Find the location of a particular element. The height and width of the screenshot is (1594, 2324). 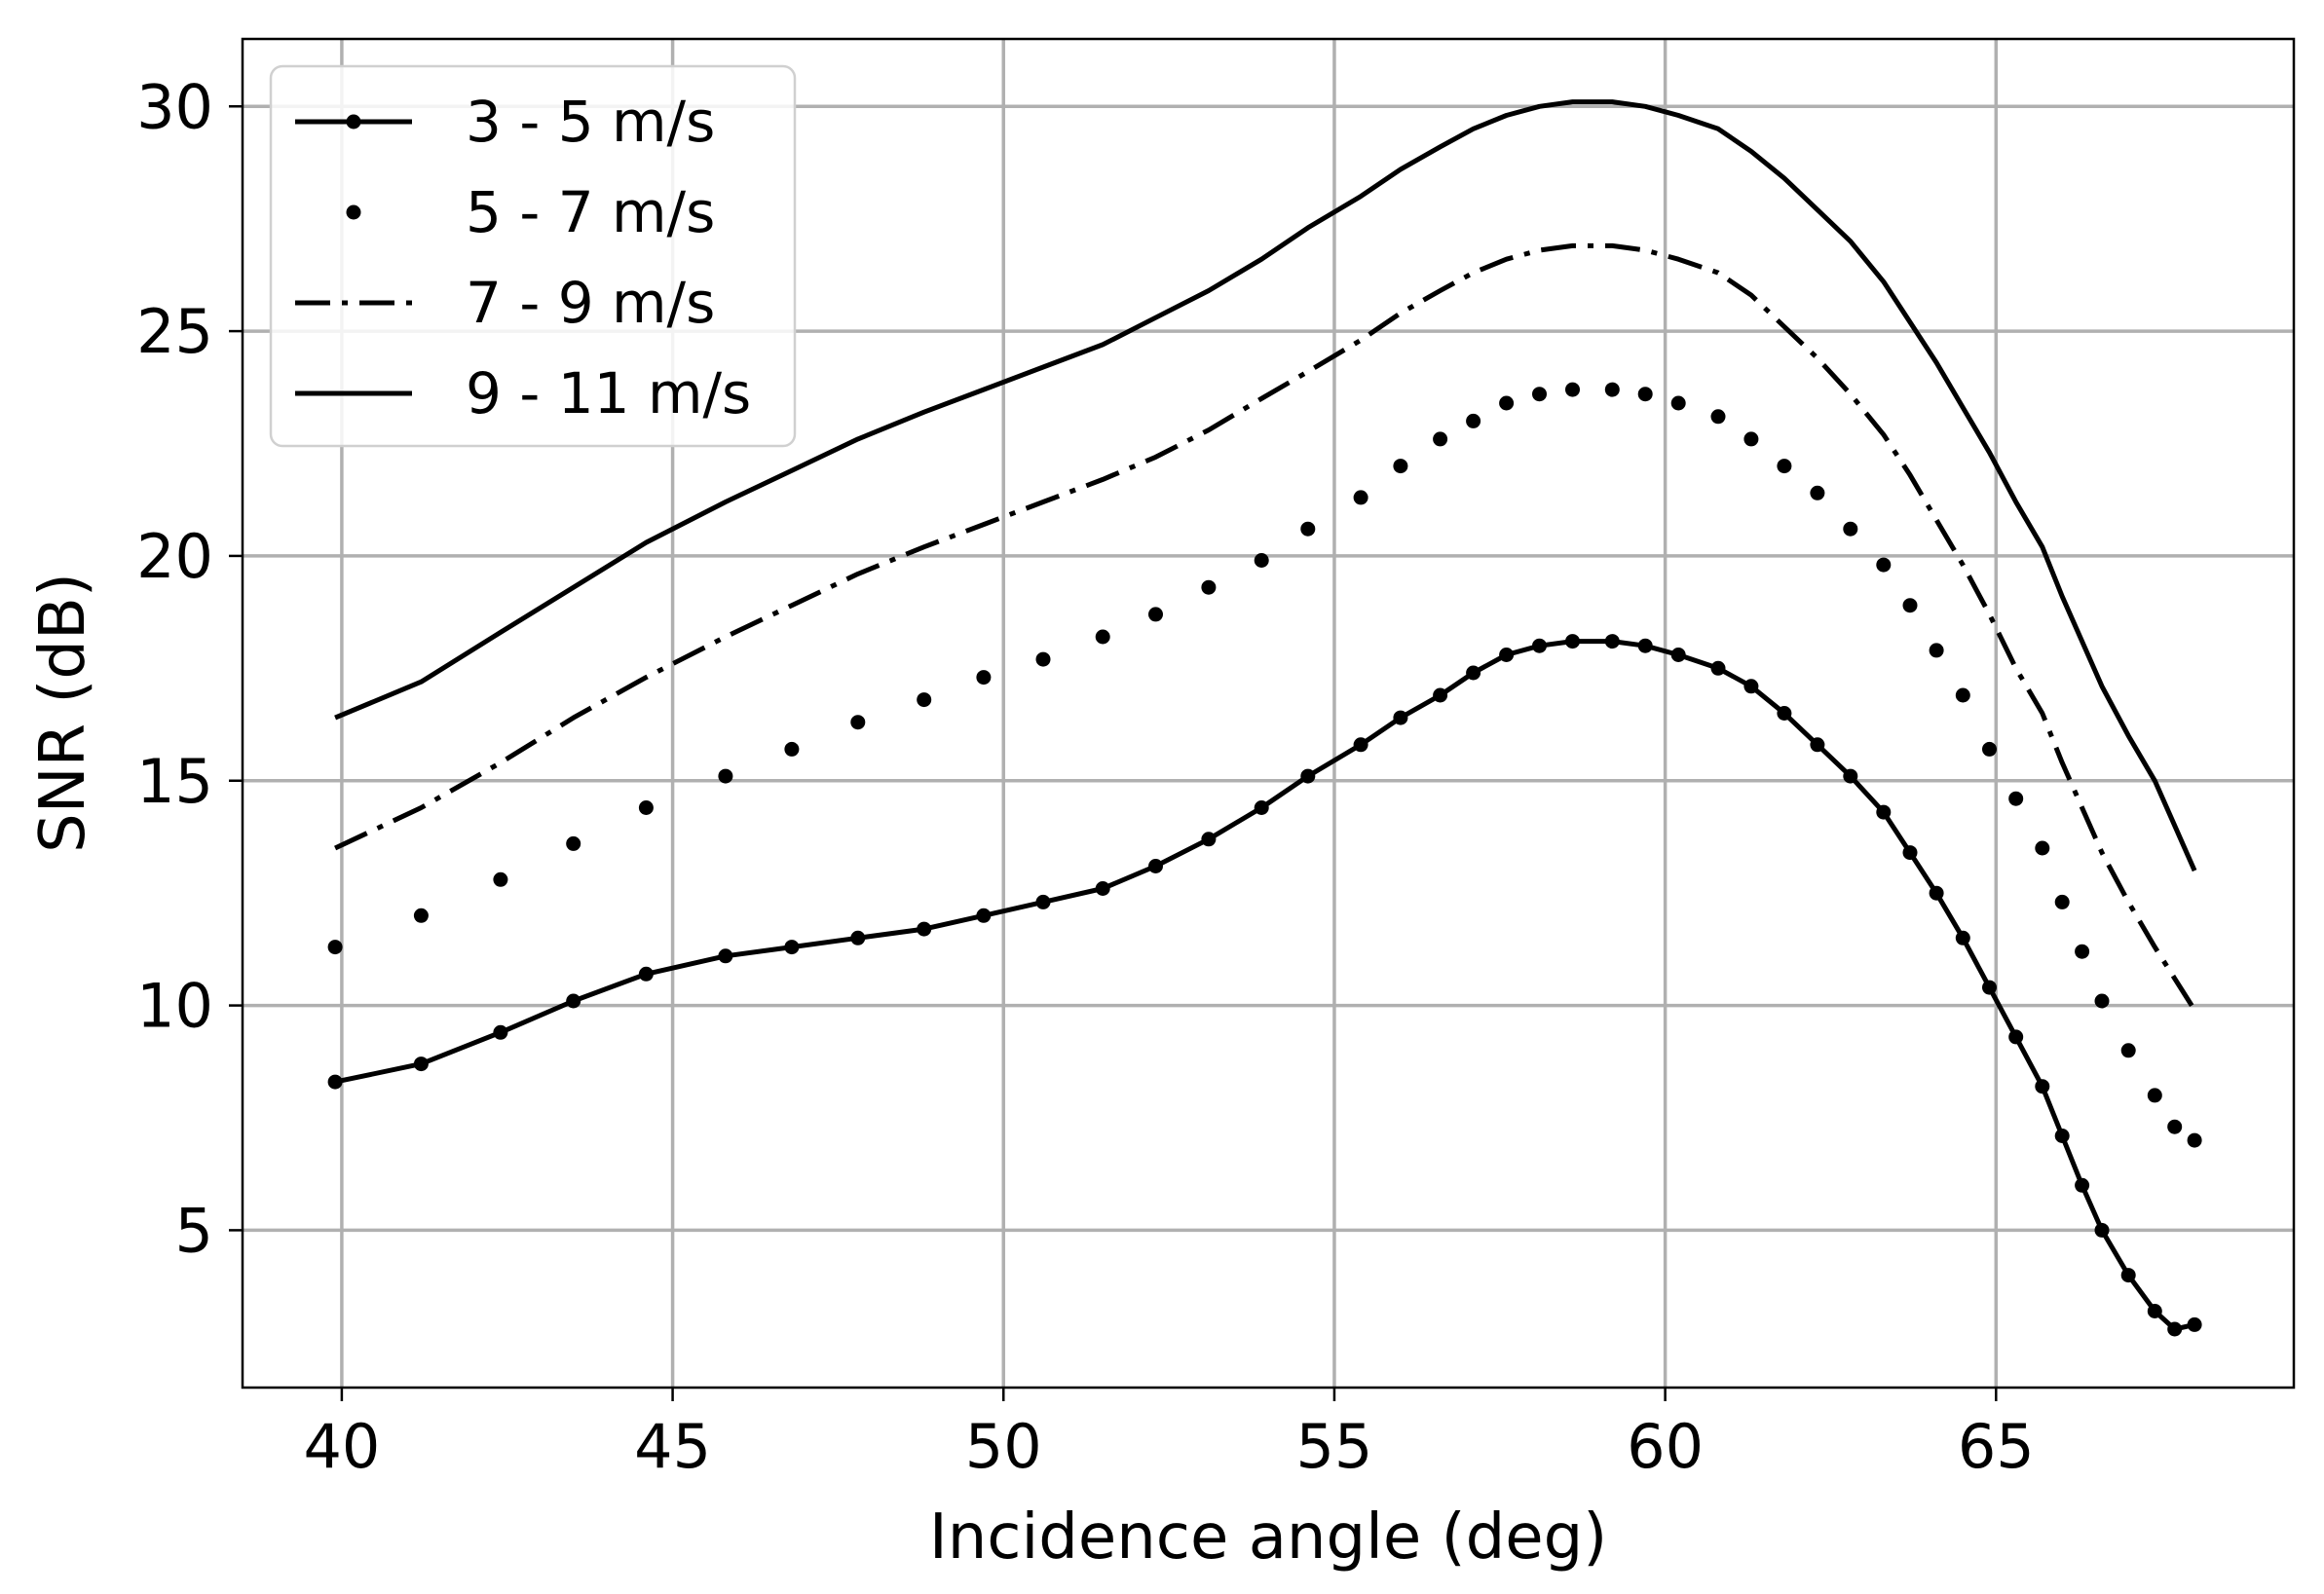

legend-item: 3 - 5 m/s is located at coordinates (505, 122).